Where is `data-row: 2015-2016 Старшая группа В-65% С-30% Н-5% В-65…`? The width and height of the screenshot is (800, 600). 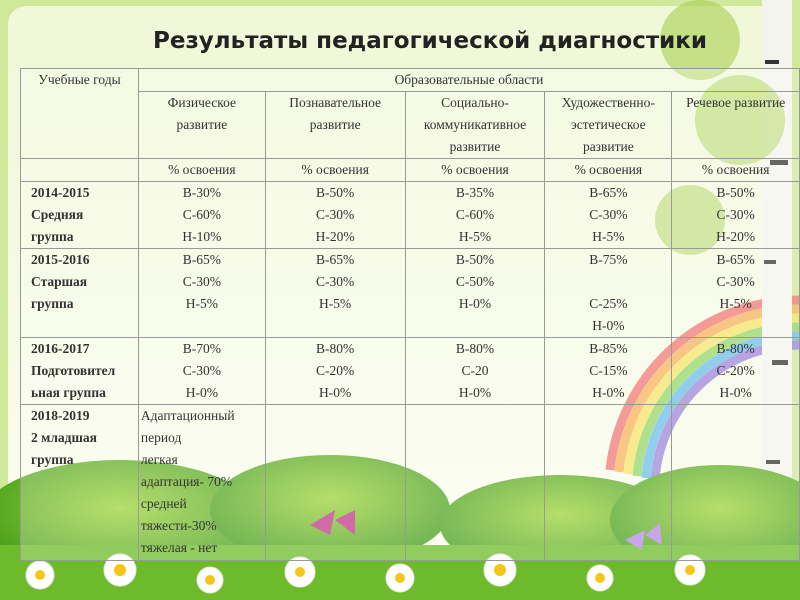
data-row: 2015-2016 Старшая группа В-65% С-30% Н-5% В-65… is located at coordinates (410, 293).